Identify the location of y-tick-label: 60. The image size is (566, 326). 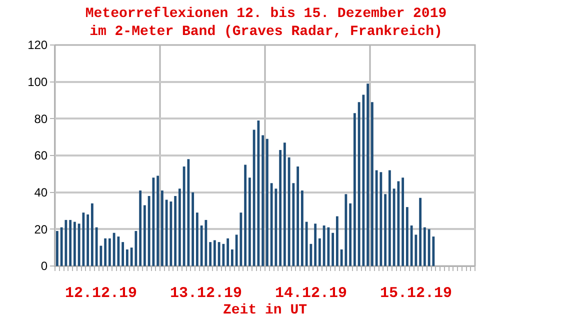
(41, 155).